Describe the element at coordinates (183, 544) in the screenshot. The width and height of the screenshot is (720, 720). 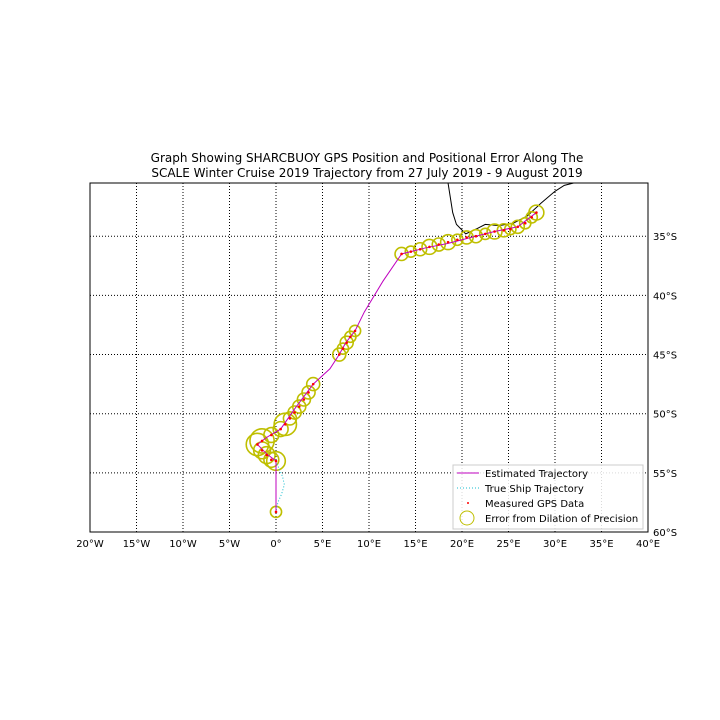
I see `x-tick-label: 10°W` at that location.